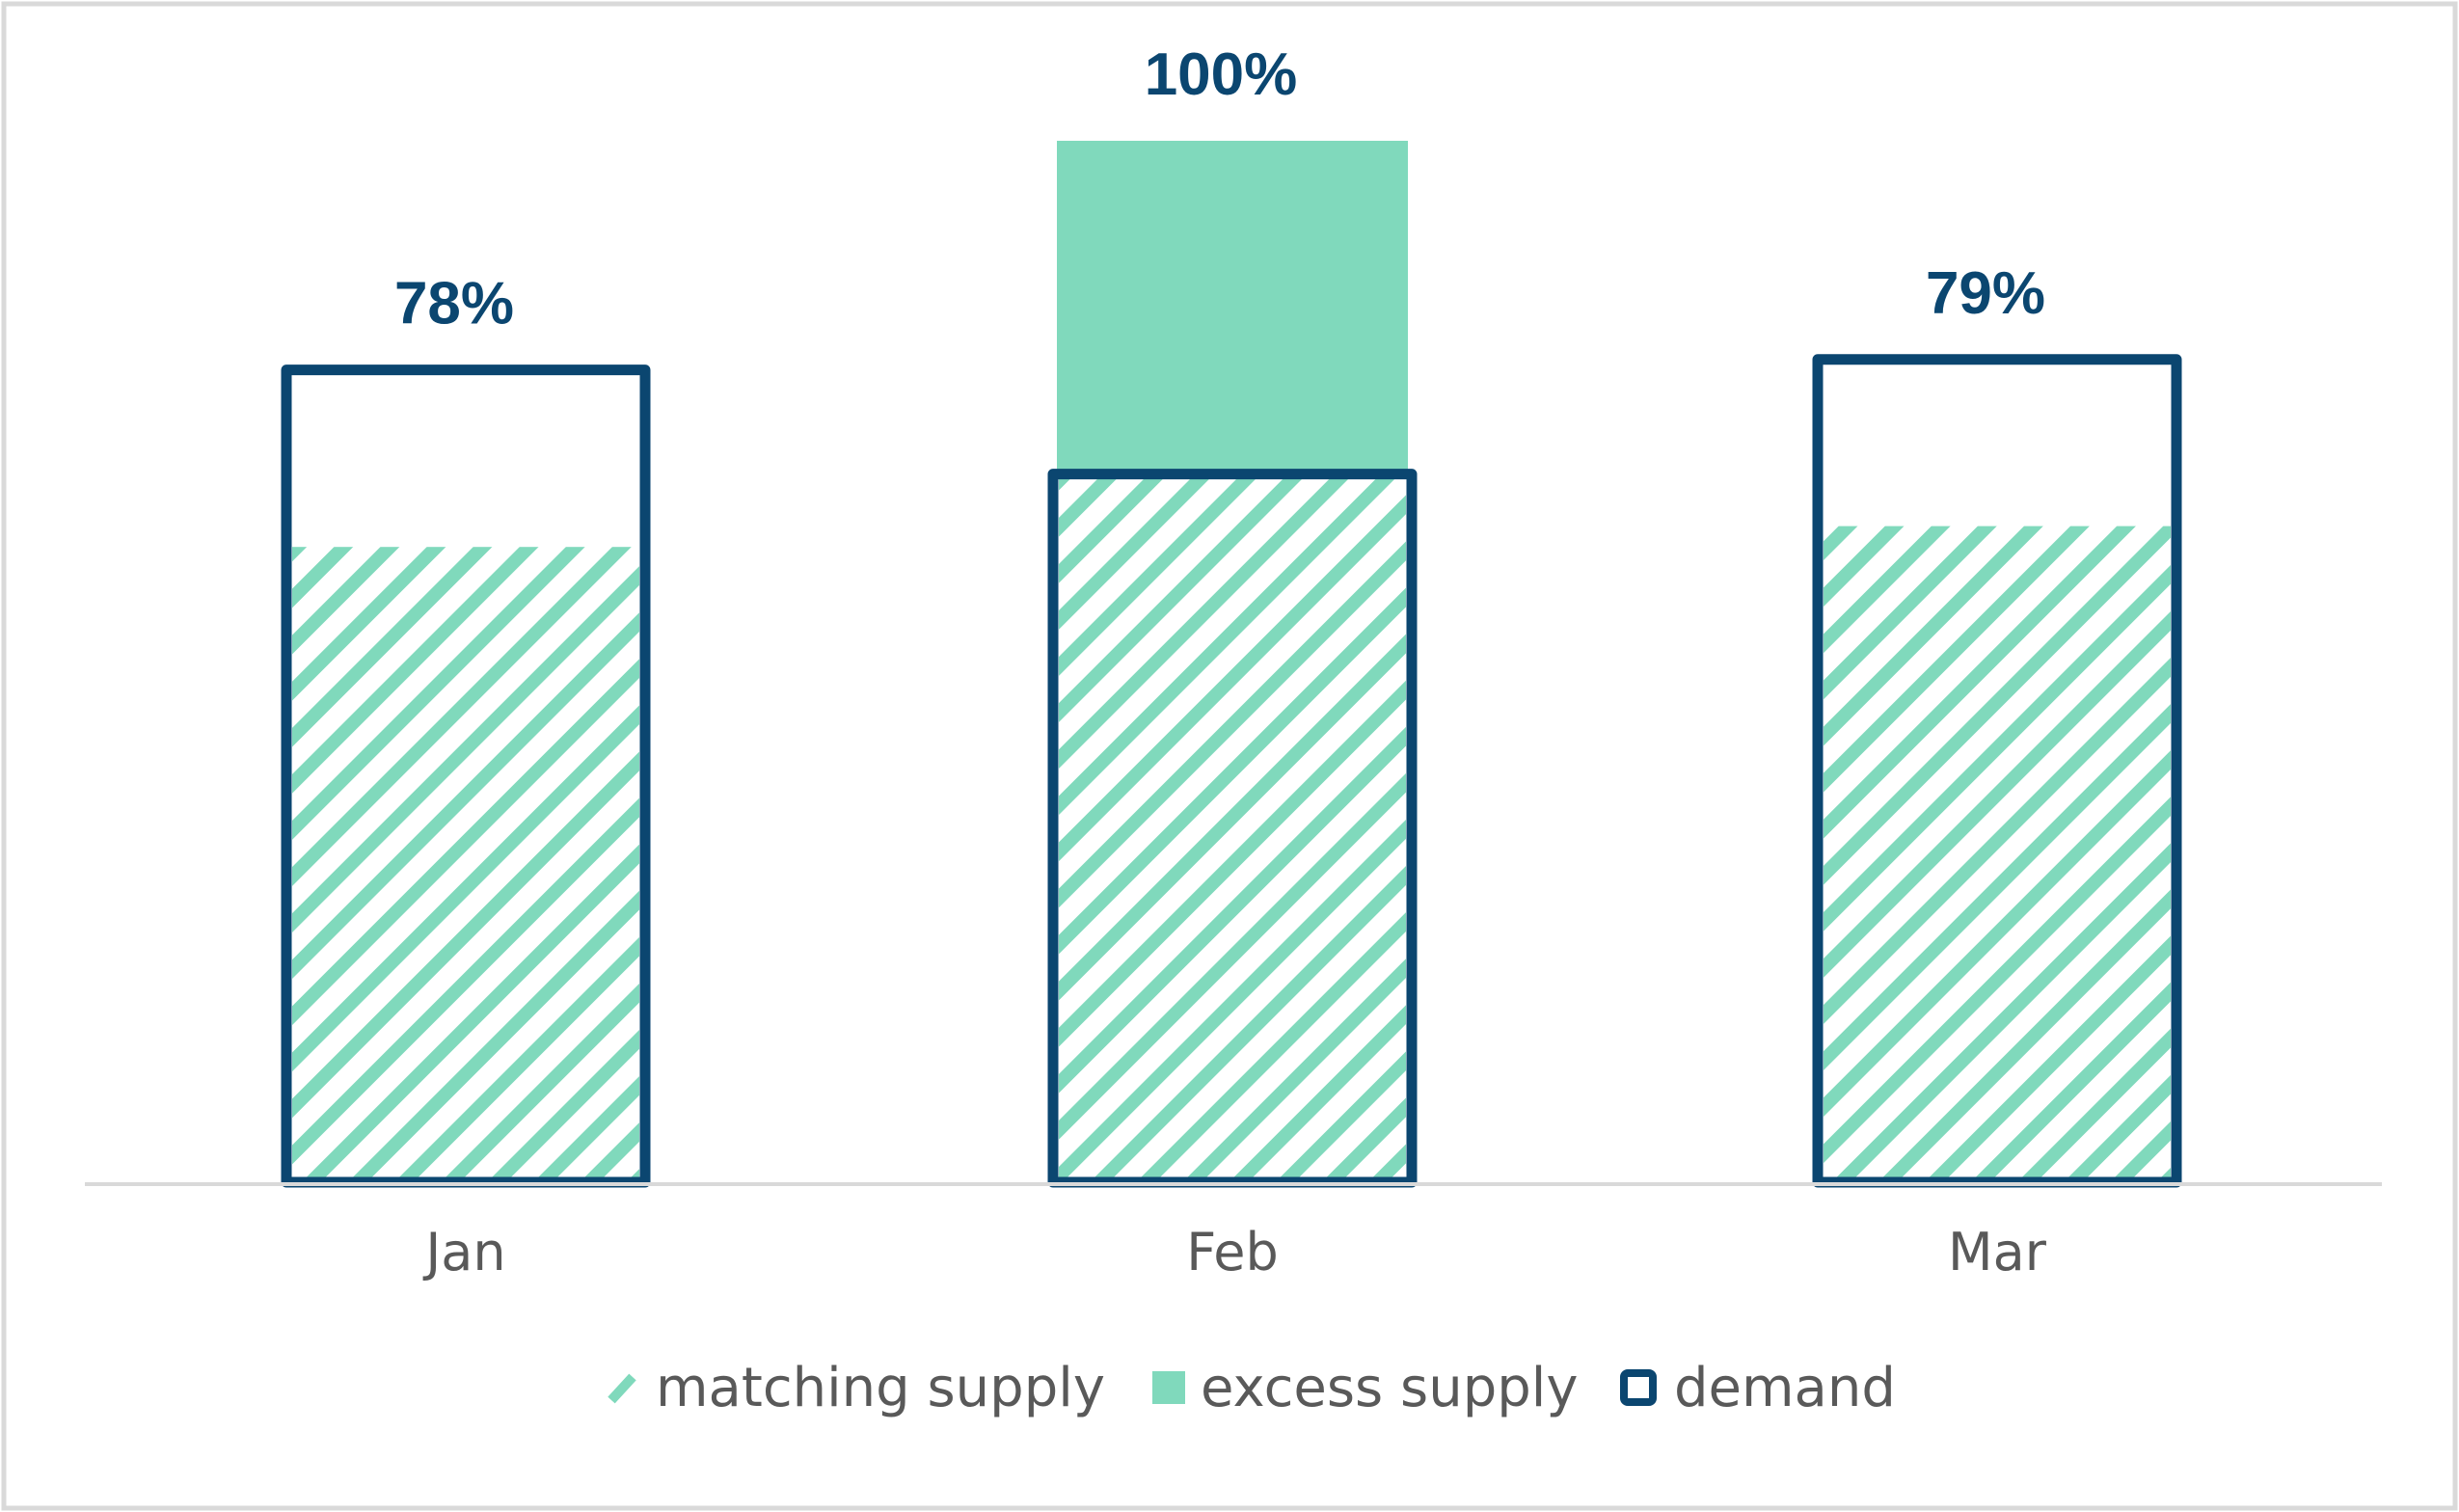 The width and height of the screenshot is (2459, 1512). Describe the element at coordinates (622, 1388) in the screenshot. I see `legend-swatch-hatched` at that location.